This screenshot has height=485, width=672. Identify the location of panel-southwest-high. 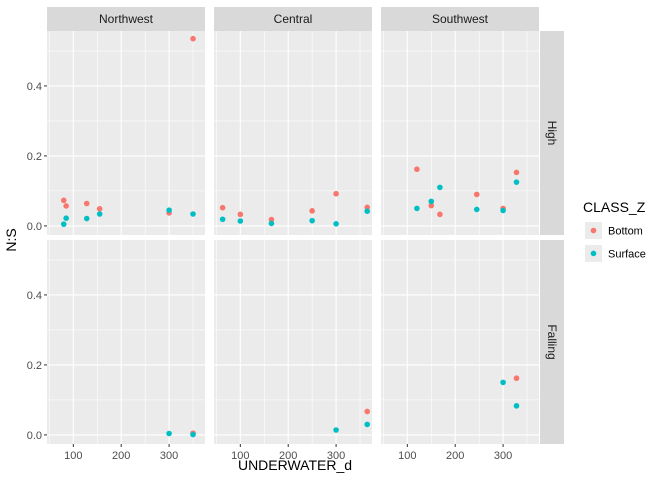
(460, 133).